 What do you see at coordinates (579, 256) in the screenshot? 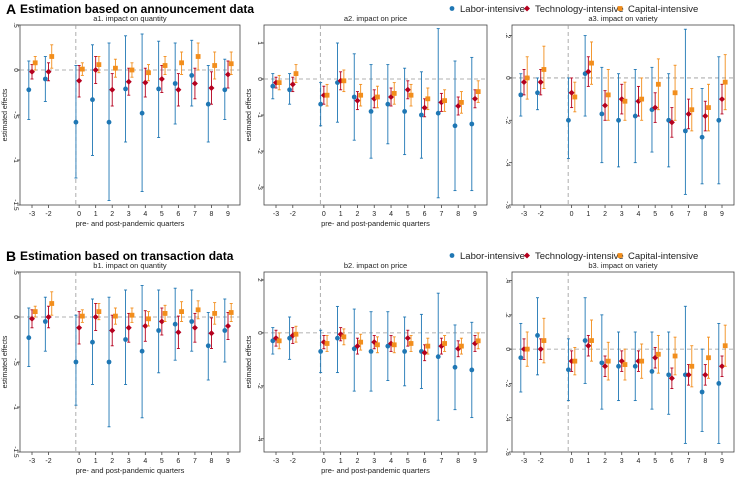
I see `legend-label: Technology-intensive` at bounding box center [579, 256].